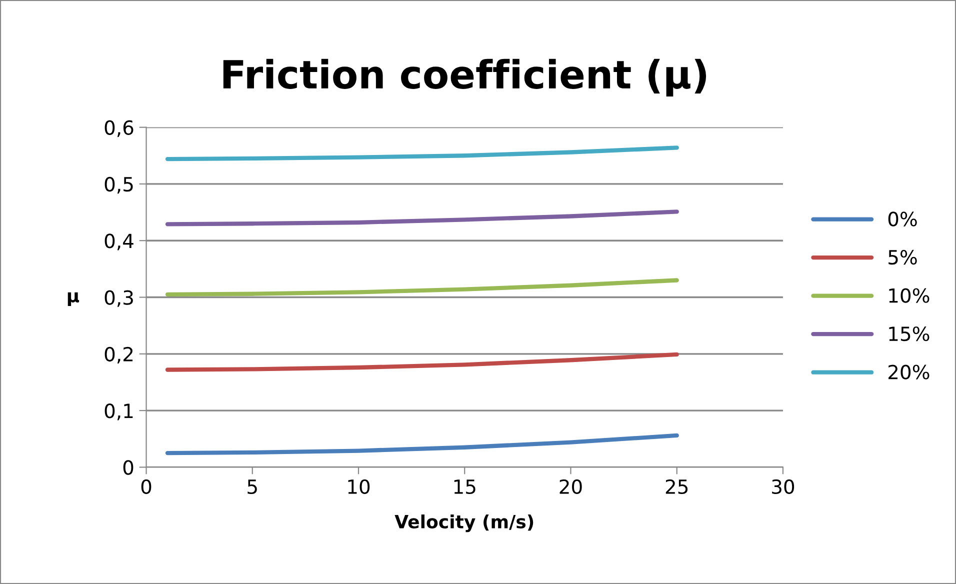 This screenshot has height=584, width=956. I want to click on y-tick-label: 0,2, so click(118, 355).